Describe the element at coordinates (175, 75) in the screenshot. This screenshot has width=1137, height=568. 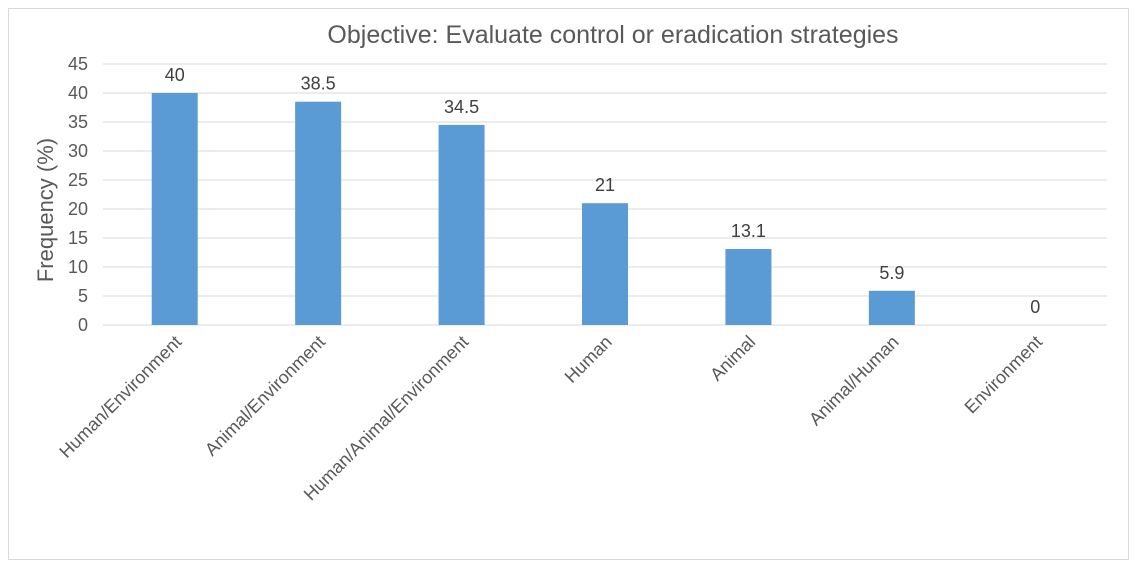
I see `data-label: 40` at that location.